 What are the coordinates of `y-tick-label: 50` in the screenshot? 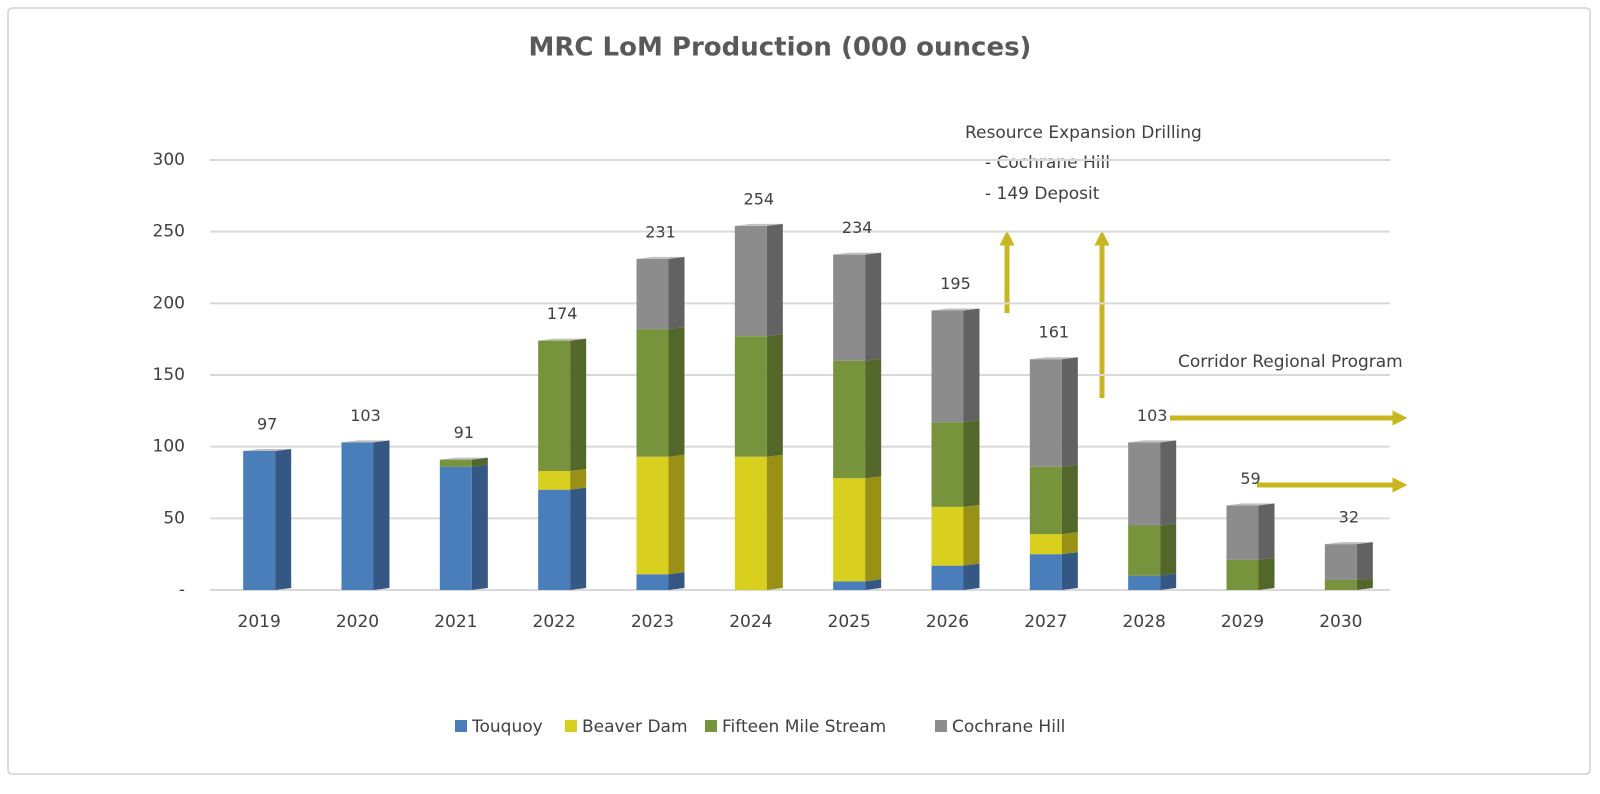 It's located at (174, 518).